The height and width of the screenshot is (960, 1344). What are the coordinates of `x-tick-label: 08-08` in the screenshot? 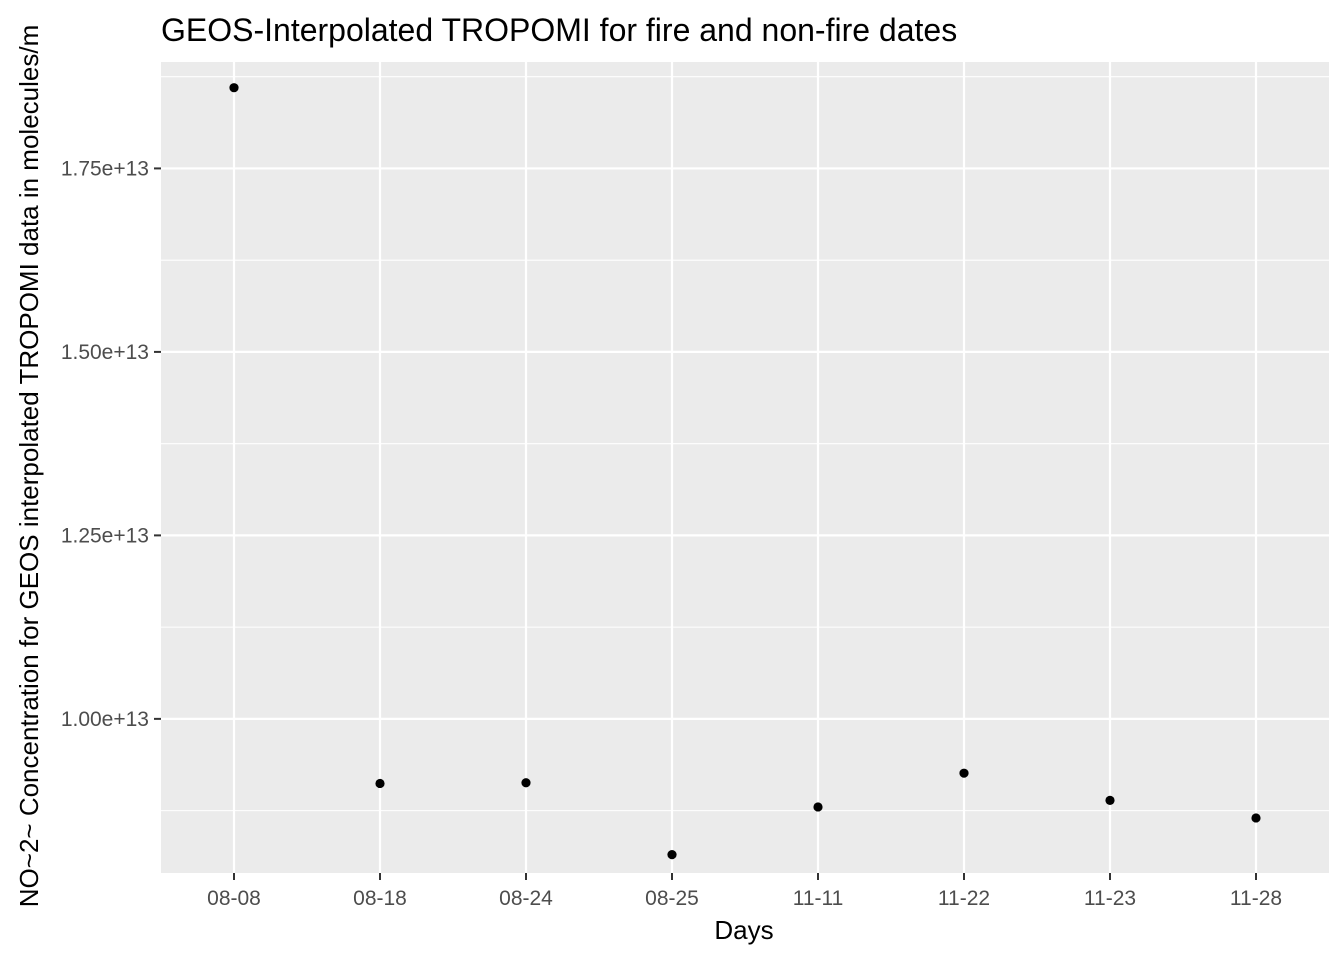 It's located at (234, 898).